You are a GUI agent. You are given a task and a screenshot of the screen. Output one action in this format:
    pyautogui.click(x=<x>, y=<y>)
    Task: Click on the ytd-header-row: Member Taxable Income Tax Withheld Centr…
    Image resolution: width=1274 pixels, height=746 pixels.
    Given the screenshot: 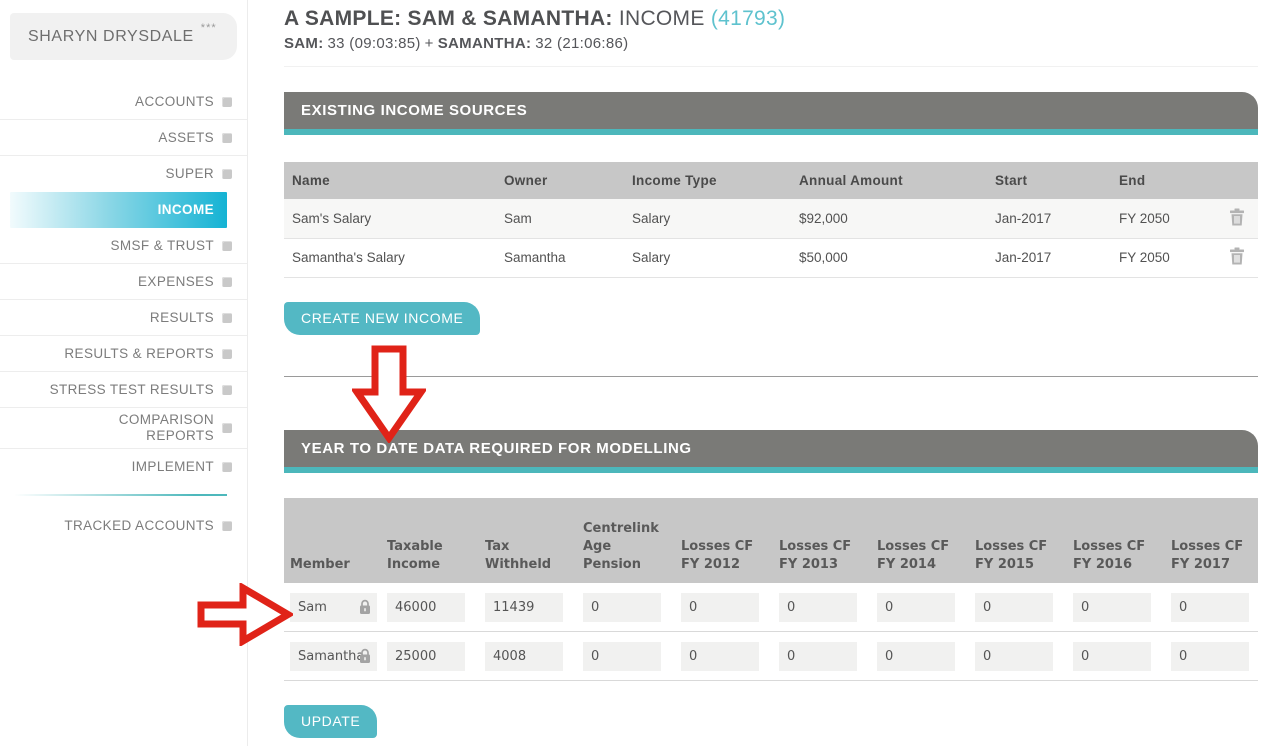 What is the action you would take?
    pyautogui.click(x=771, y=540)
    